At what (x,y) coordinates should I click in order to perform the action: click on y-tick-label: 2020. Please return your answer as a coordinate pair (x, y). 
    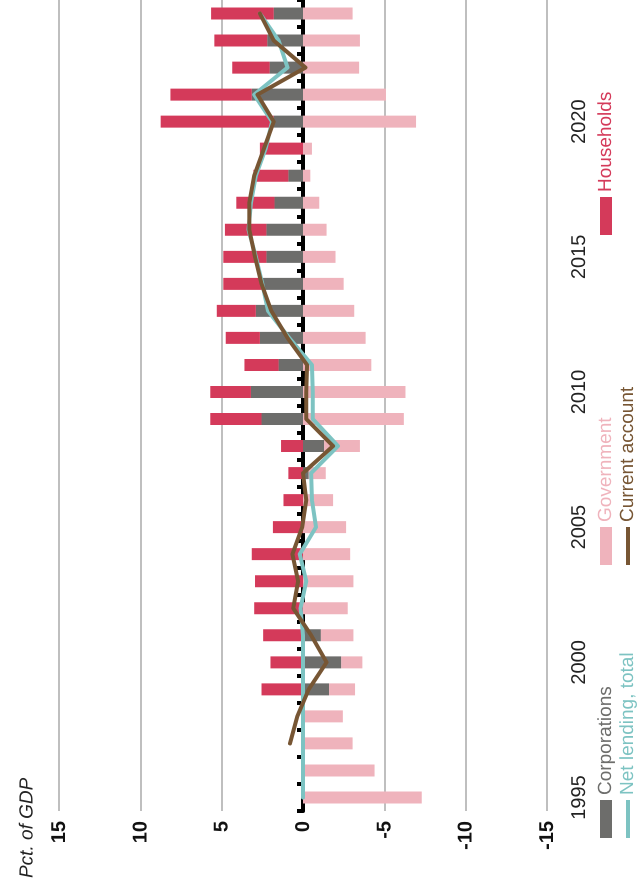
    Looking at the image, I should click on (579, 121).